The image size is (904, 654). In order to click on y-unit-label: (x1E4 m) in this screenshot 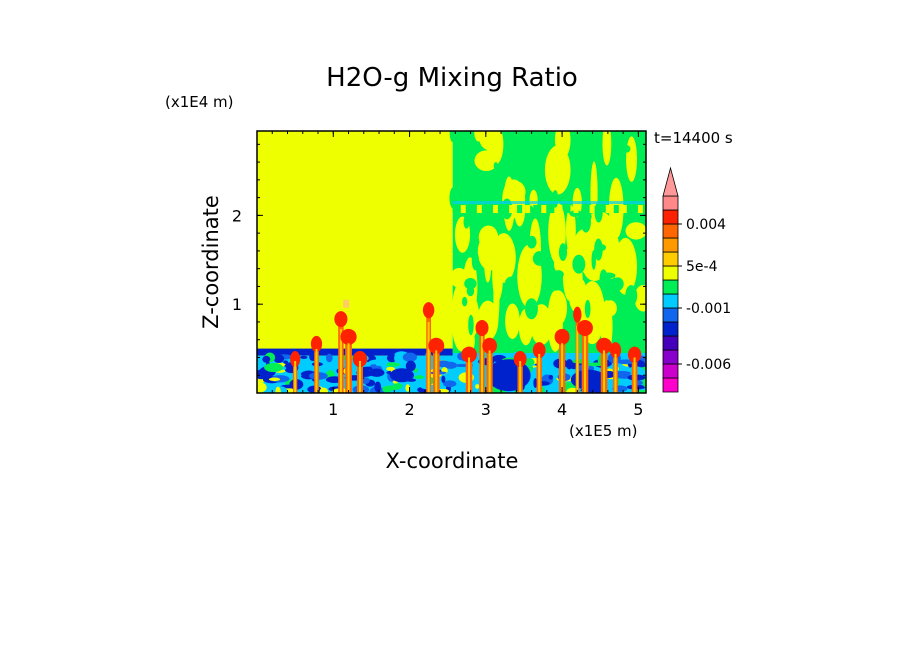, I will do `click(199, 102)`.